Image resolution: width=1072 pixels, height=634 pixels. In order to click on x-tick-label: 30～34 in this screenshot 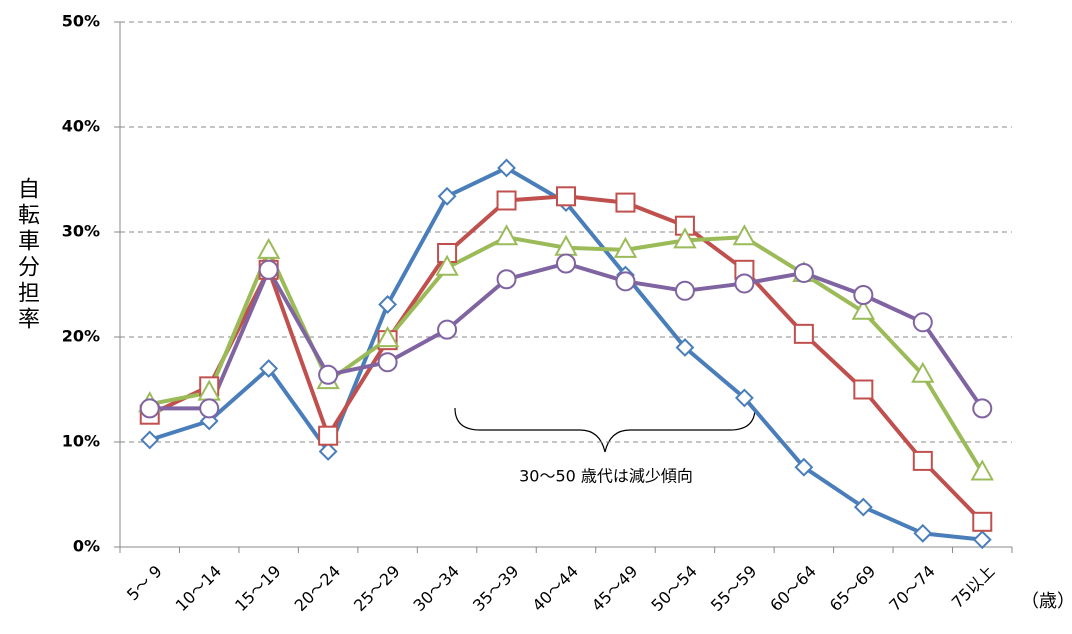, I will do `click(437, 589)`.